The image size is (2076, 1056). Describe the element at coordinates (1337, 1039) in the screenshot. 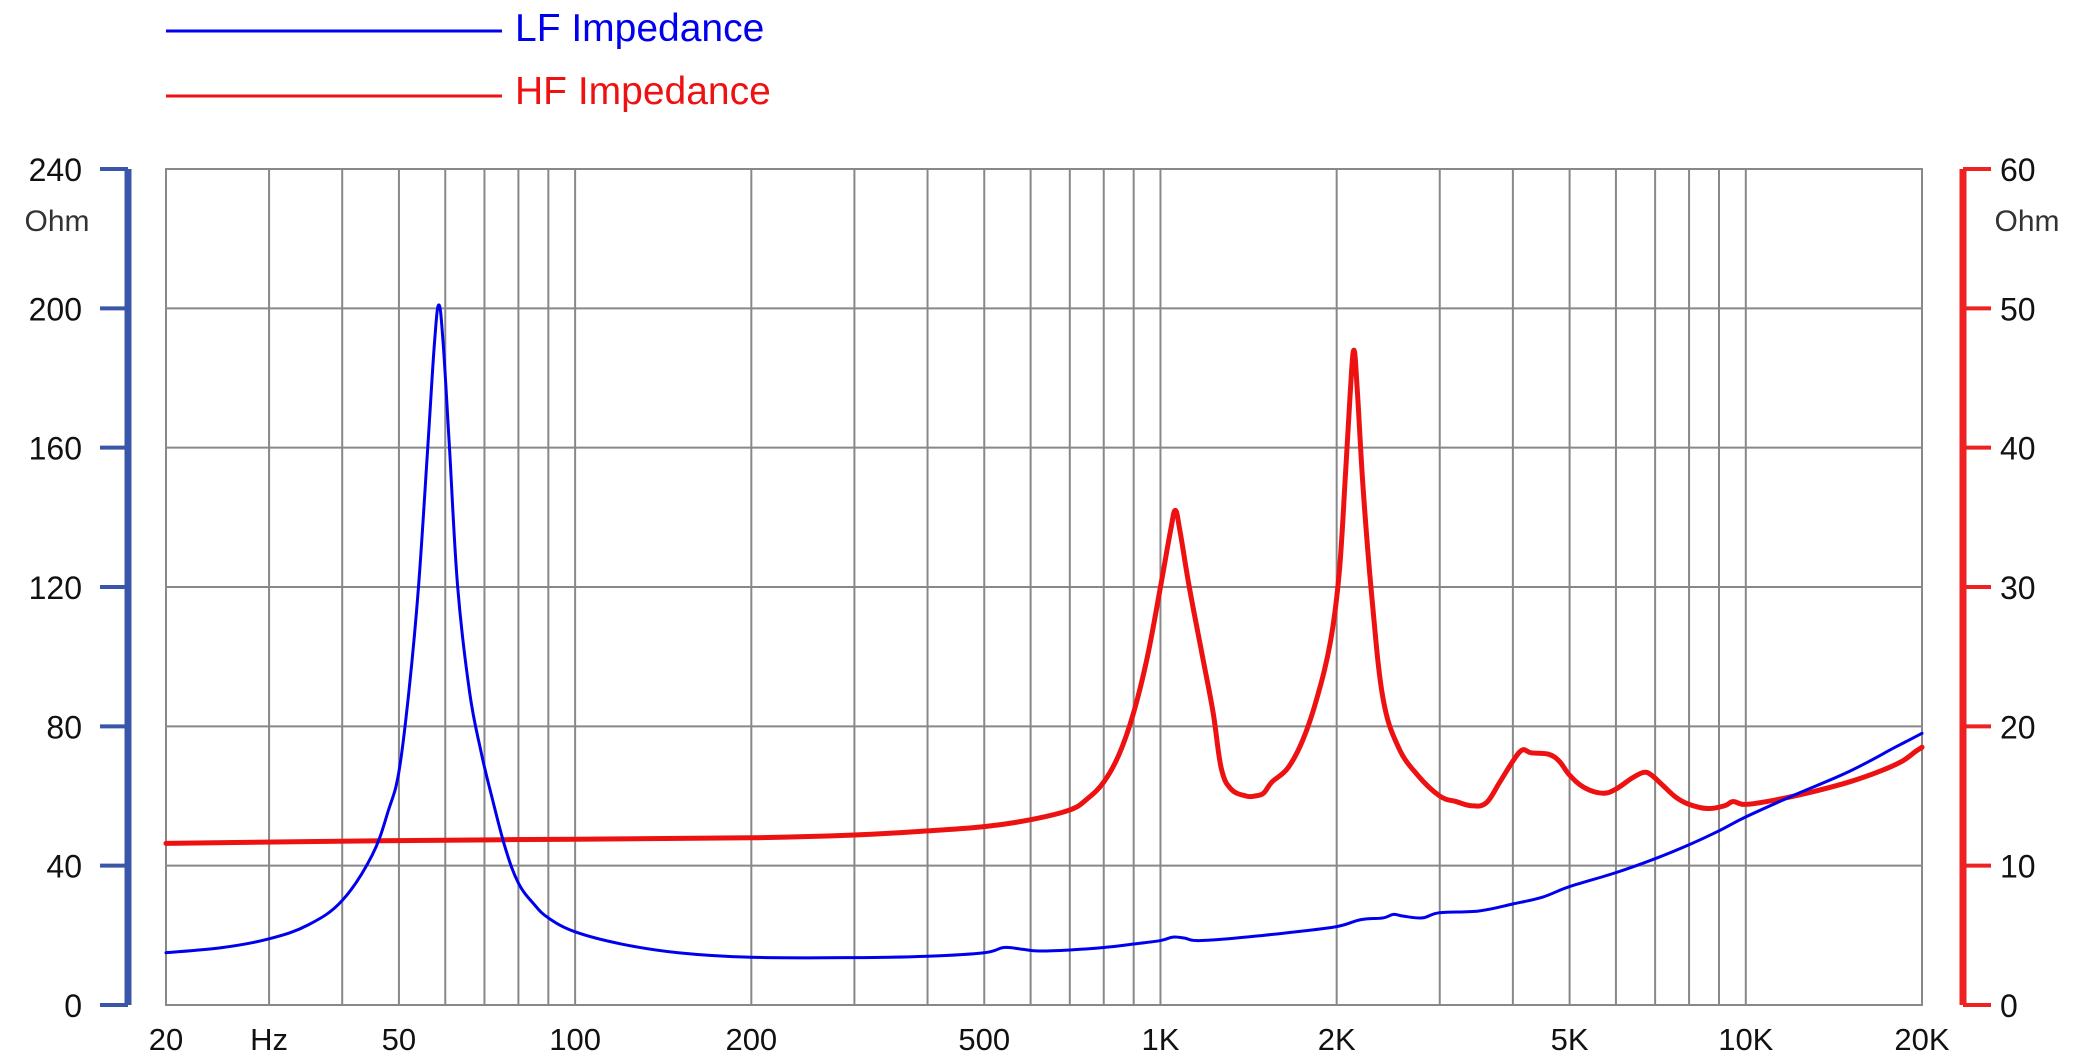

I see `x-axis-tick-label: 2K` at that location.